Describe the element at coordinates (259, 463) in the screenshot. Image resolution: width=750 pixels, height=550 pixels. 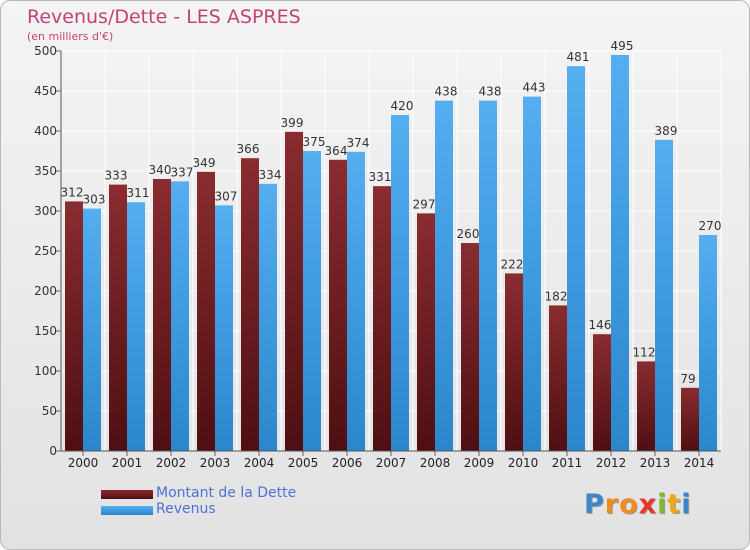
I see `x-tick-label: 2004` at that location.